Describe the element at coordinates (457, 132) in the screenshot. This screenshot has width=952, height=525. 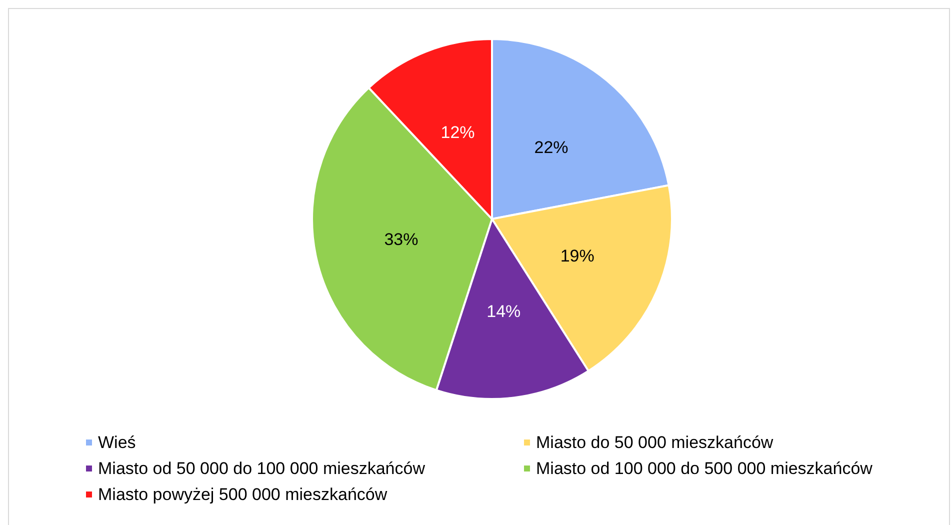
I see `data-label: 12%` at that location.